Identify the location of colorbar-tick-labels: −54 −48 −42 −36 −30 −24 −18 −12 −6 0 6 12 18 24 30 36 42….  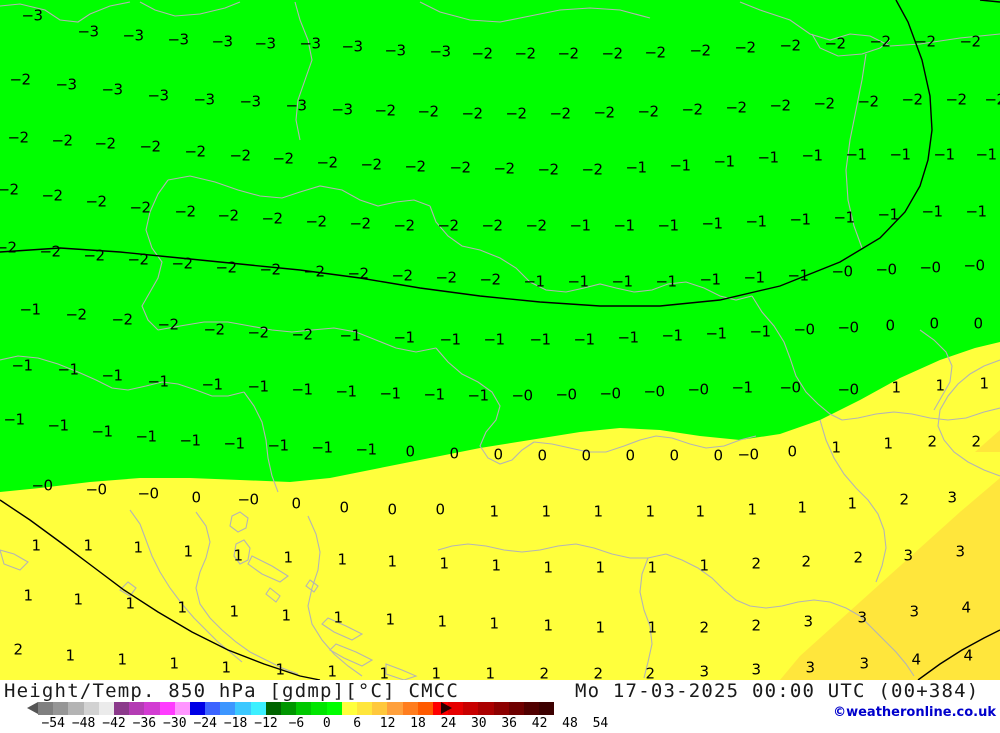
(317, 724).